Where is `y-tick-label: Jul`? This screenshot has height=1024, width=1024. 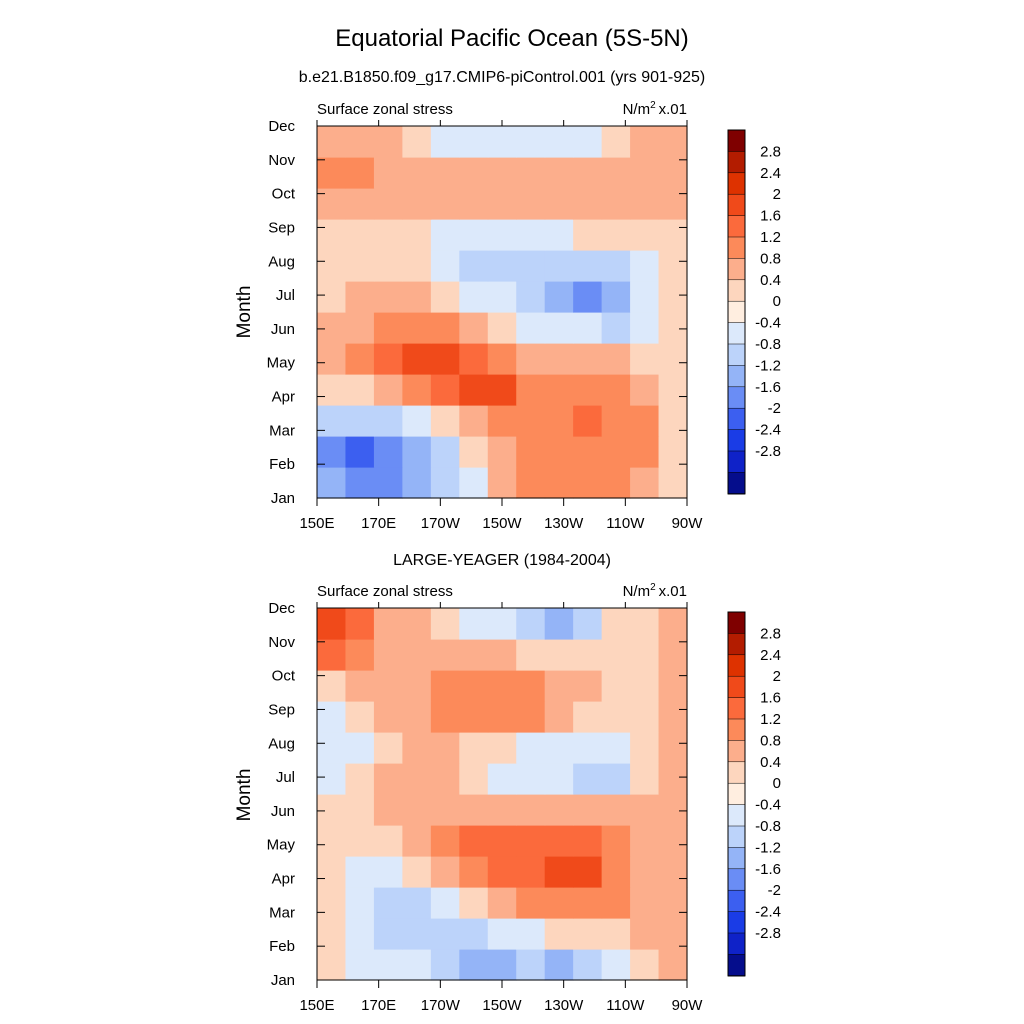 y-tick-label: Jul is located at coordinates (285, 777).